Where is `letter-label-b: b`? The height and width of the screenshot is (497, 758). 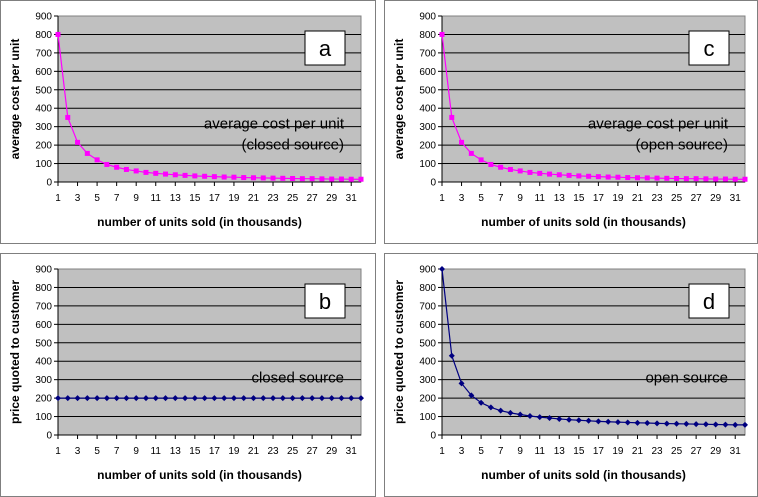
letter-label-b: b is located at coordinates (325, 301).